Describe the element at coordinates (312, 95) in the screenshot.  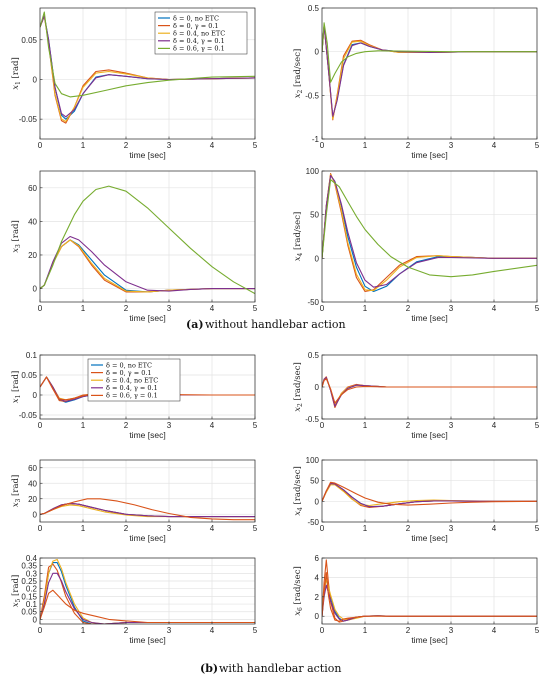
I see `y-tick-label: -0.5` at that location.